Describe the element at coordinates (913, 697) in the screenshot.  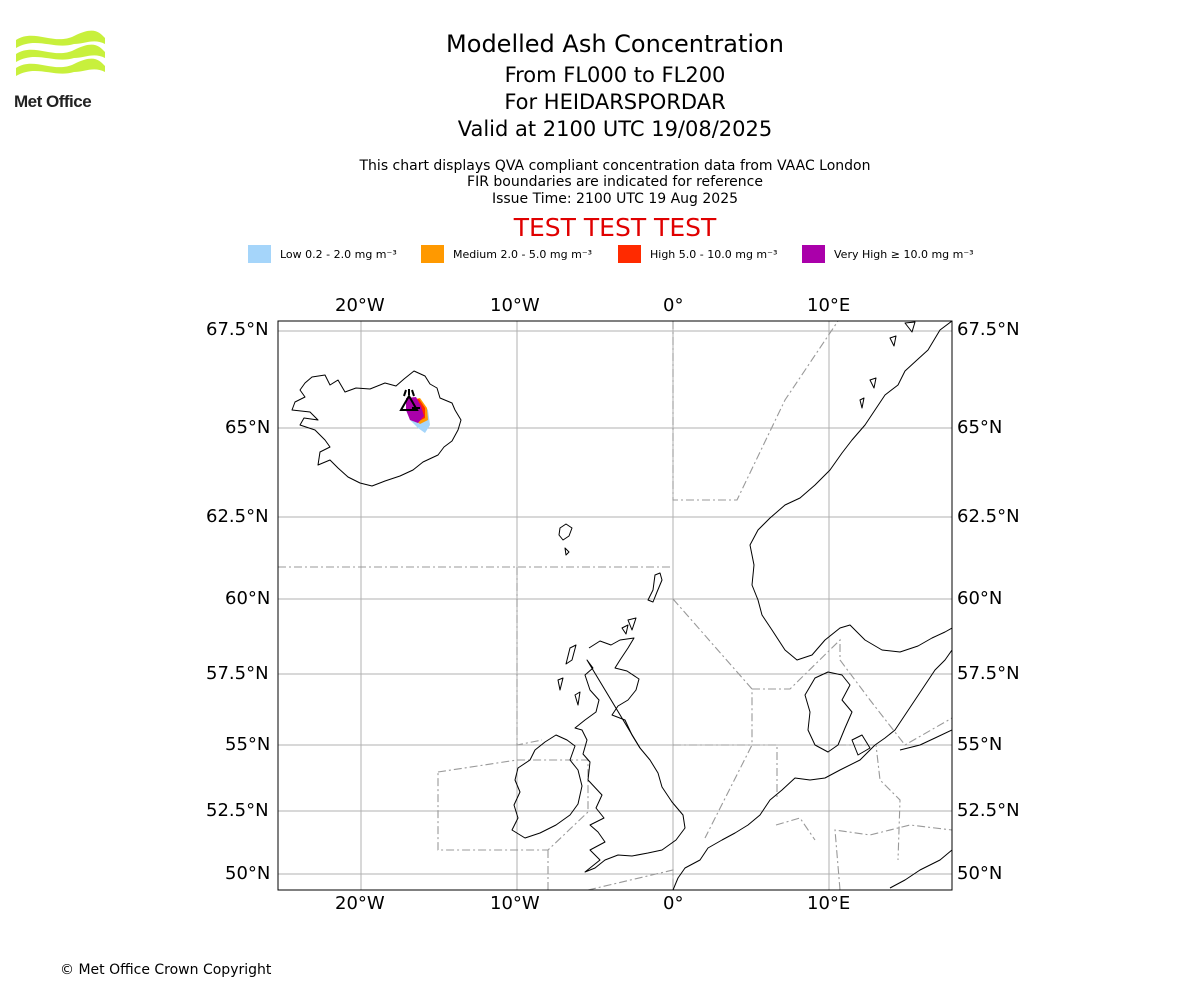
I see `sweden-coast` at that location.